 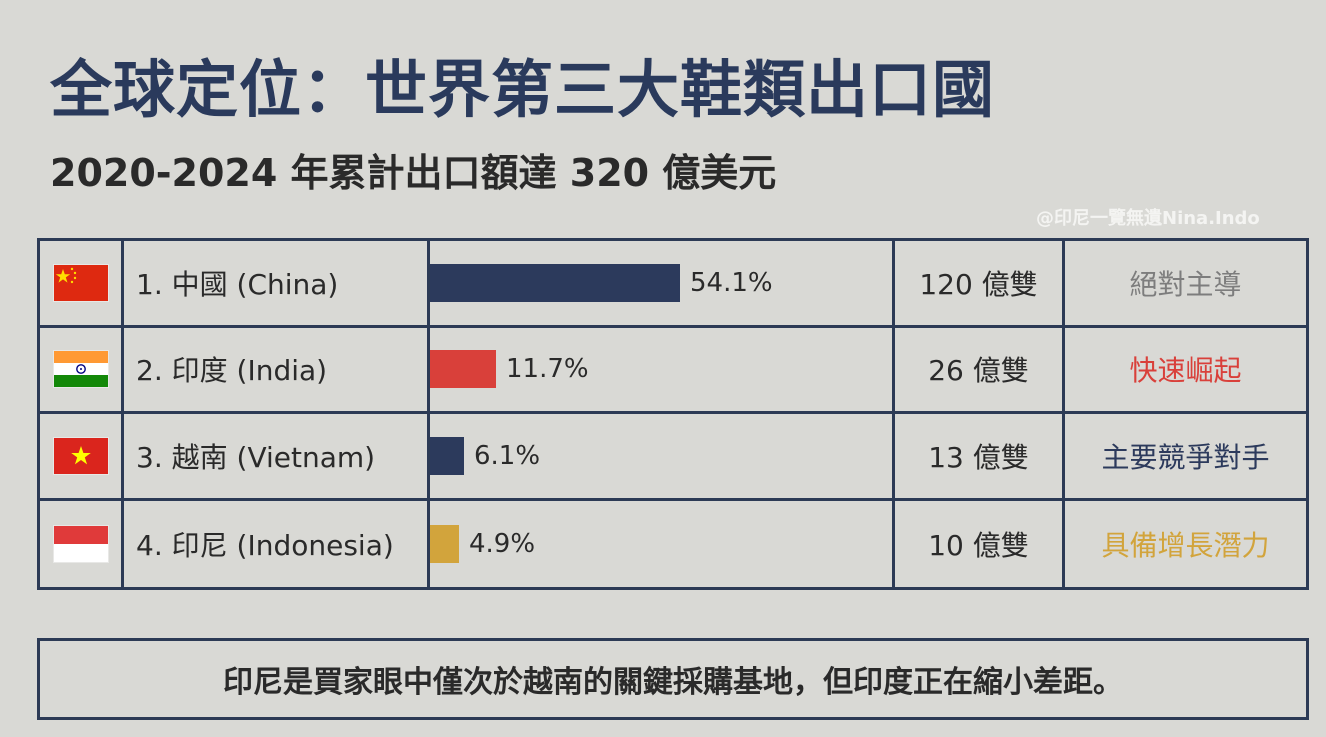 I want to click on vietnam-flag-icon, so click(x=80, y=455).